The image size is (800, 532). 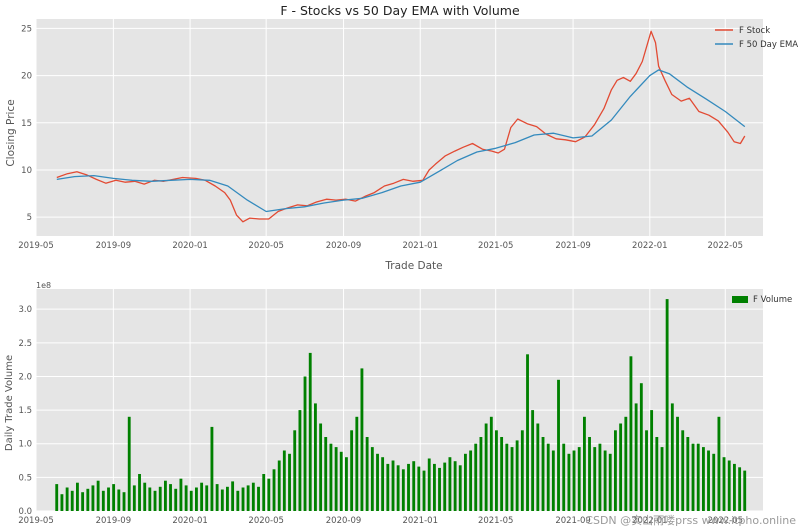 I want to click on price-x-tick-label: 2020-01, so click(x=190, y=246).